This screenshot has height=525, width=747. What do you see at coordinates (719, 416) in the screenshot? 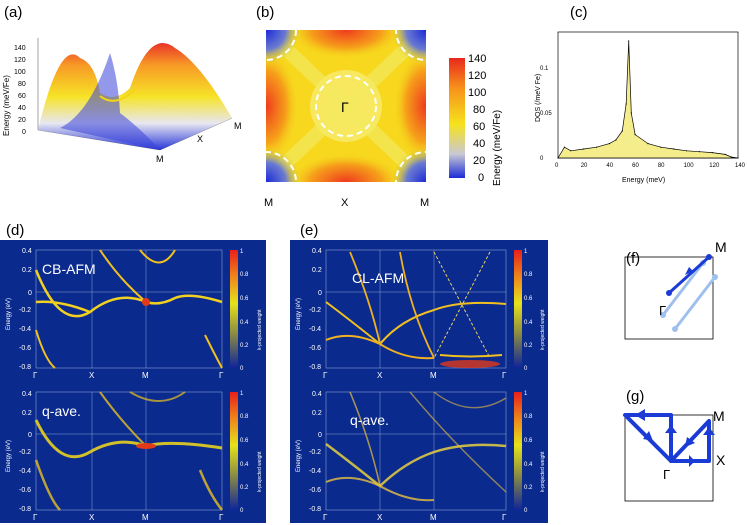
I see `panel-g-m-label: M` at bounding box center [719, 416].